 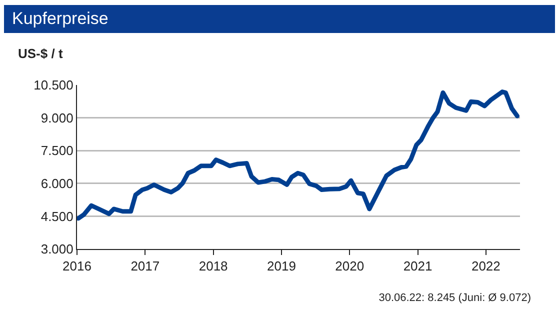 I want to click on y-axis-title: US-$ / t, so click(x=40, y=53).